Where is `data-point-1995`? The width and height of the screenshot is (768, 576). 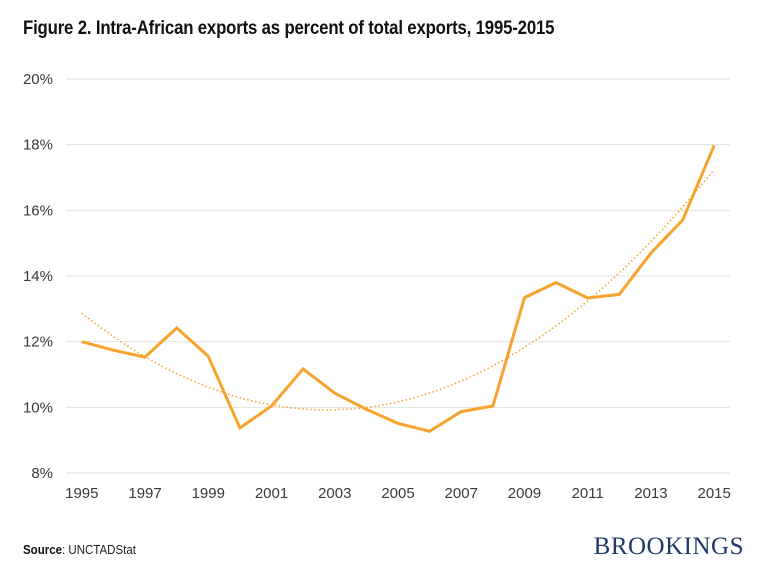
data-point-1995 is located at coordinates (81, 341).